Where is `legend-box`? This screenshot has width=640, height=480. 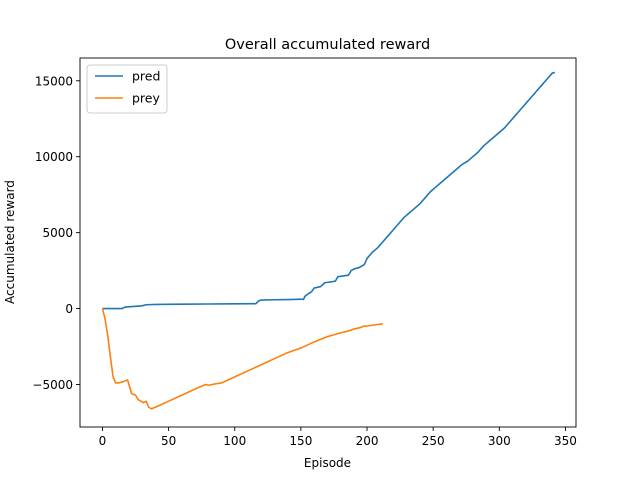 legend-box is located at coordinates (127, 89).